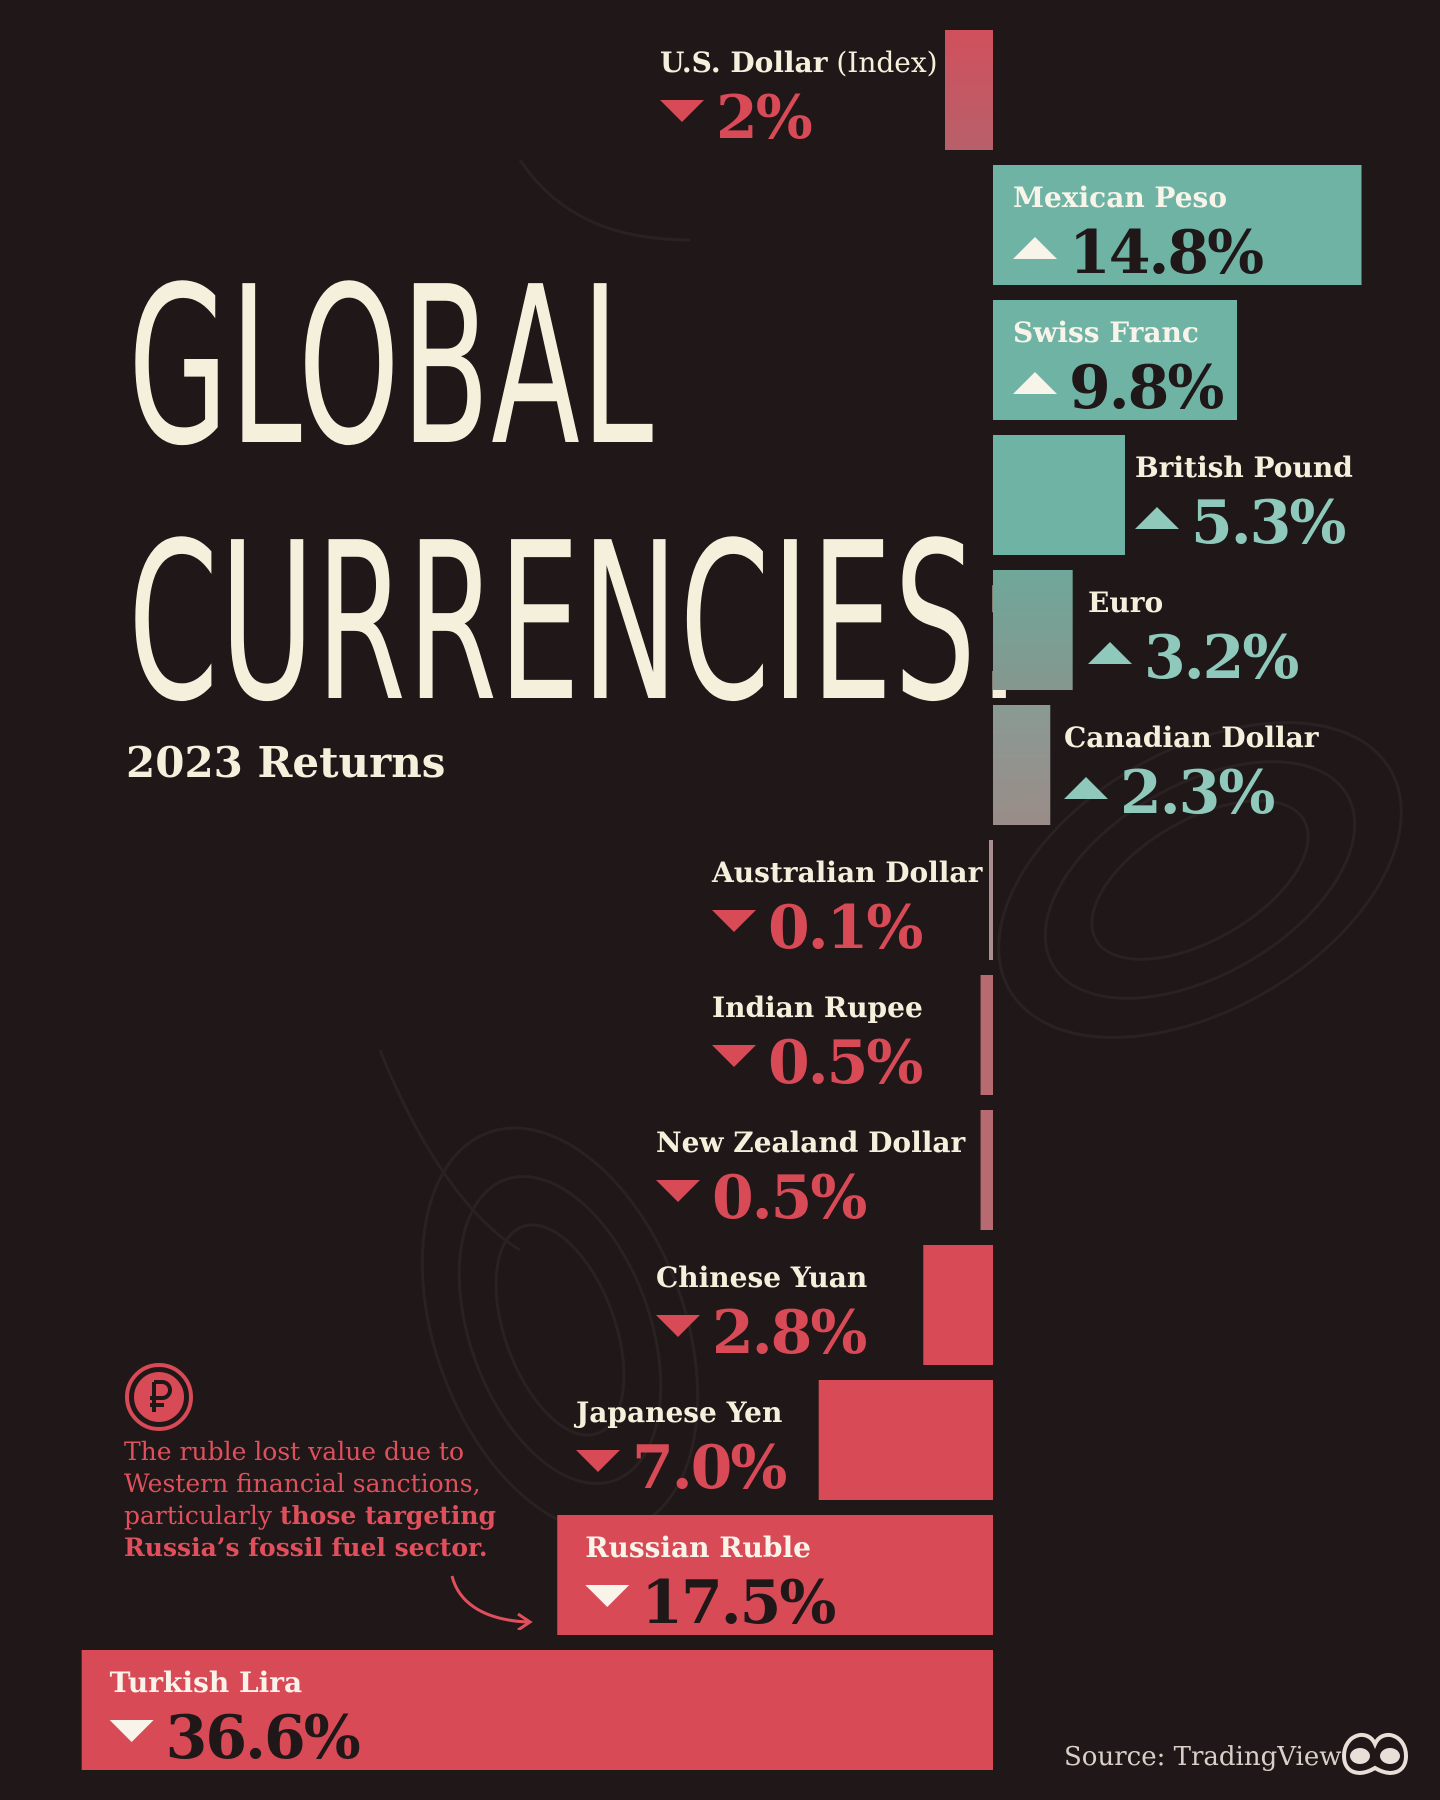 This screenshot has width=1440, height=1800. I want to click on bar-turkish-lira, so click(537, 1710).